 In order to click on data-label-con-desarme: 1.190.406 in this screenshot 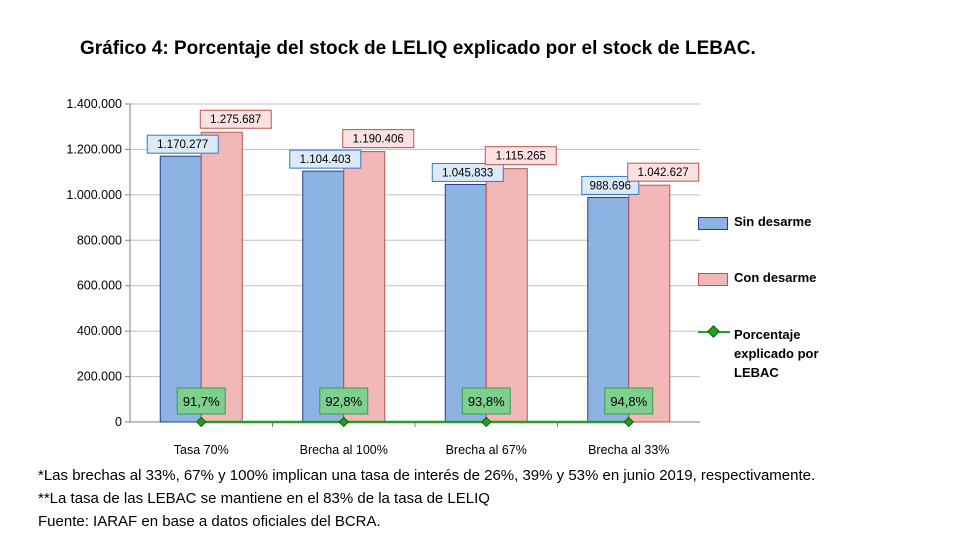, I will do `click(378, 140)`.